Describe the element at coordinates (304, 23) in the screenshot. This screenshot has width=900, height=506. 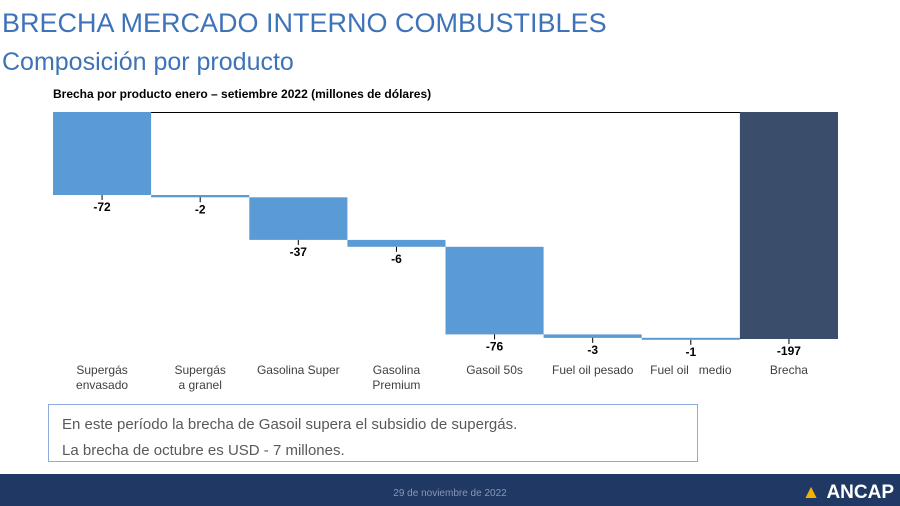
I see `page-title: BRECHA MERCADO INTERNO COMBUSTIBLES` at that location.